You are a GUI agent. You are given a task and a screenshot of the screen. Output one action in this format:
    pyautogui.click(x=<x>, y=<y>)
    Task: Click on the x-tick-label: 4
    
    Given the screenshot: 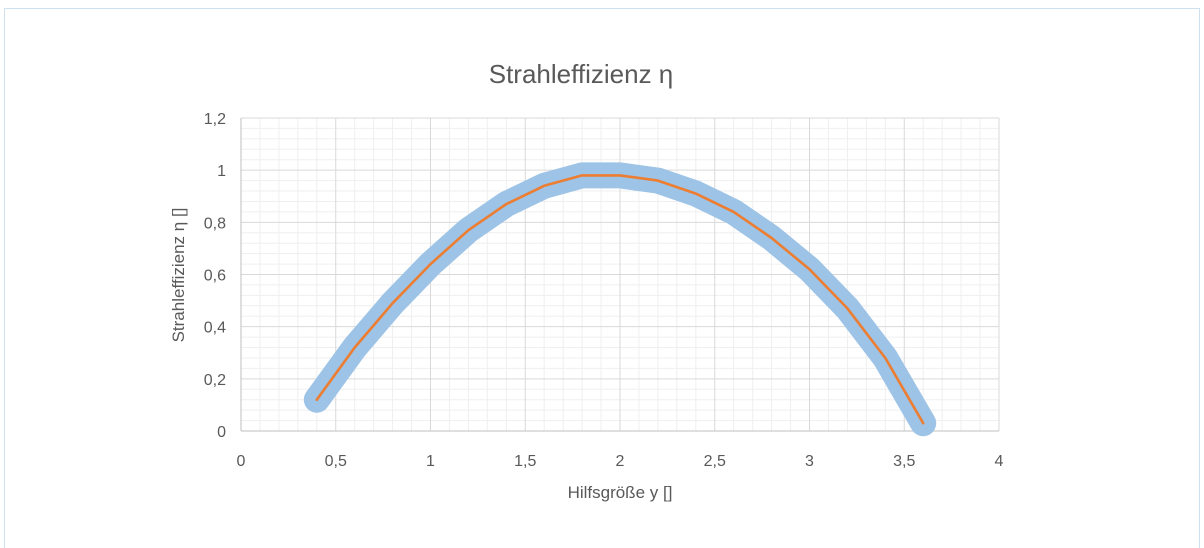 What is the action you would take?
    pyautogui.click(x=999, y=461)
    